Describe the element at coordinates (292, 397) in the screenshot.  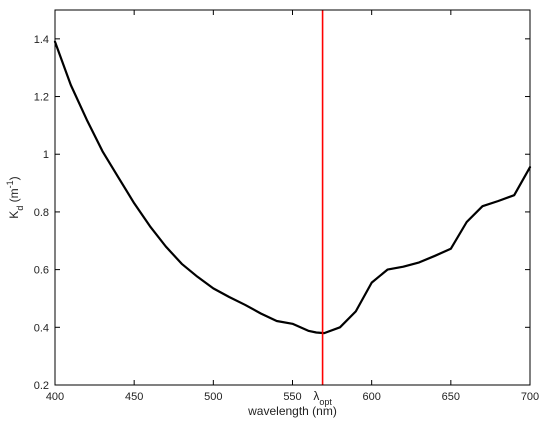
I see `x-tick-label: 550` at that location.